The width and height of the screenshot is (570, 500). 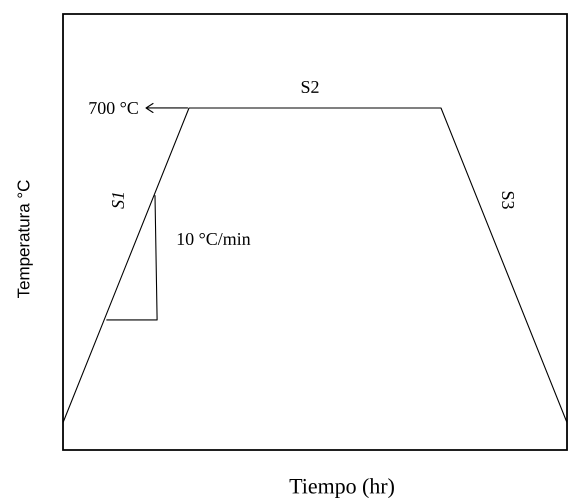 What do you see at coordinates (310, 87) in the screenshot?
I see `text: S2` at bounding box center [310, 87].